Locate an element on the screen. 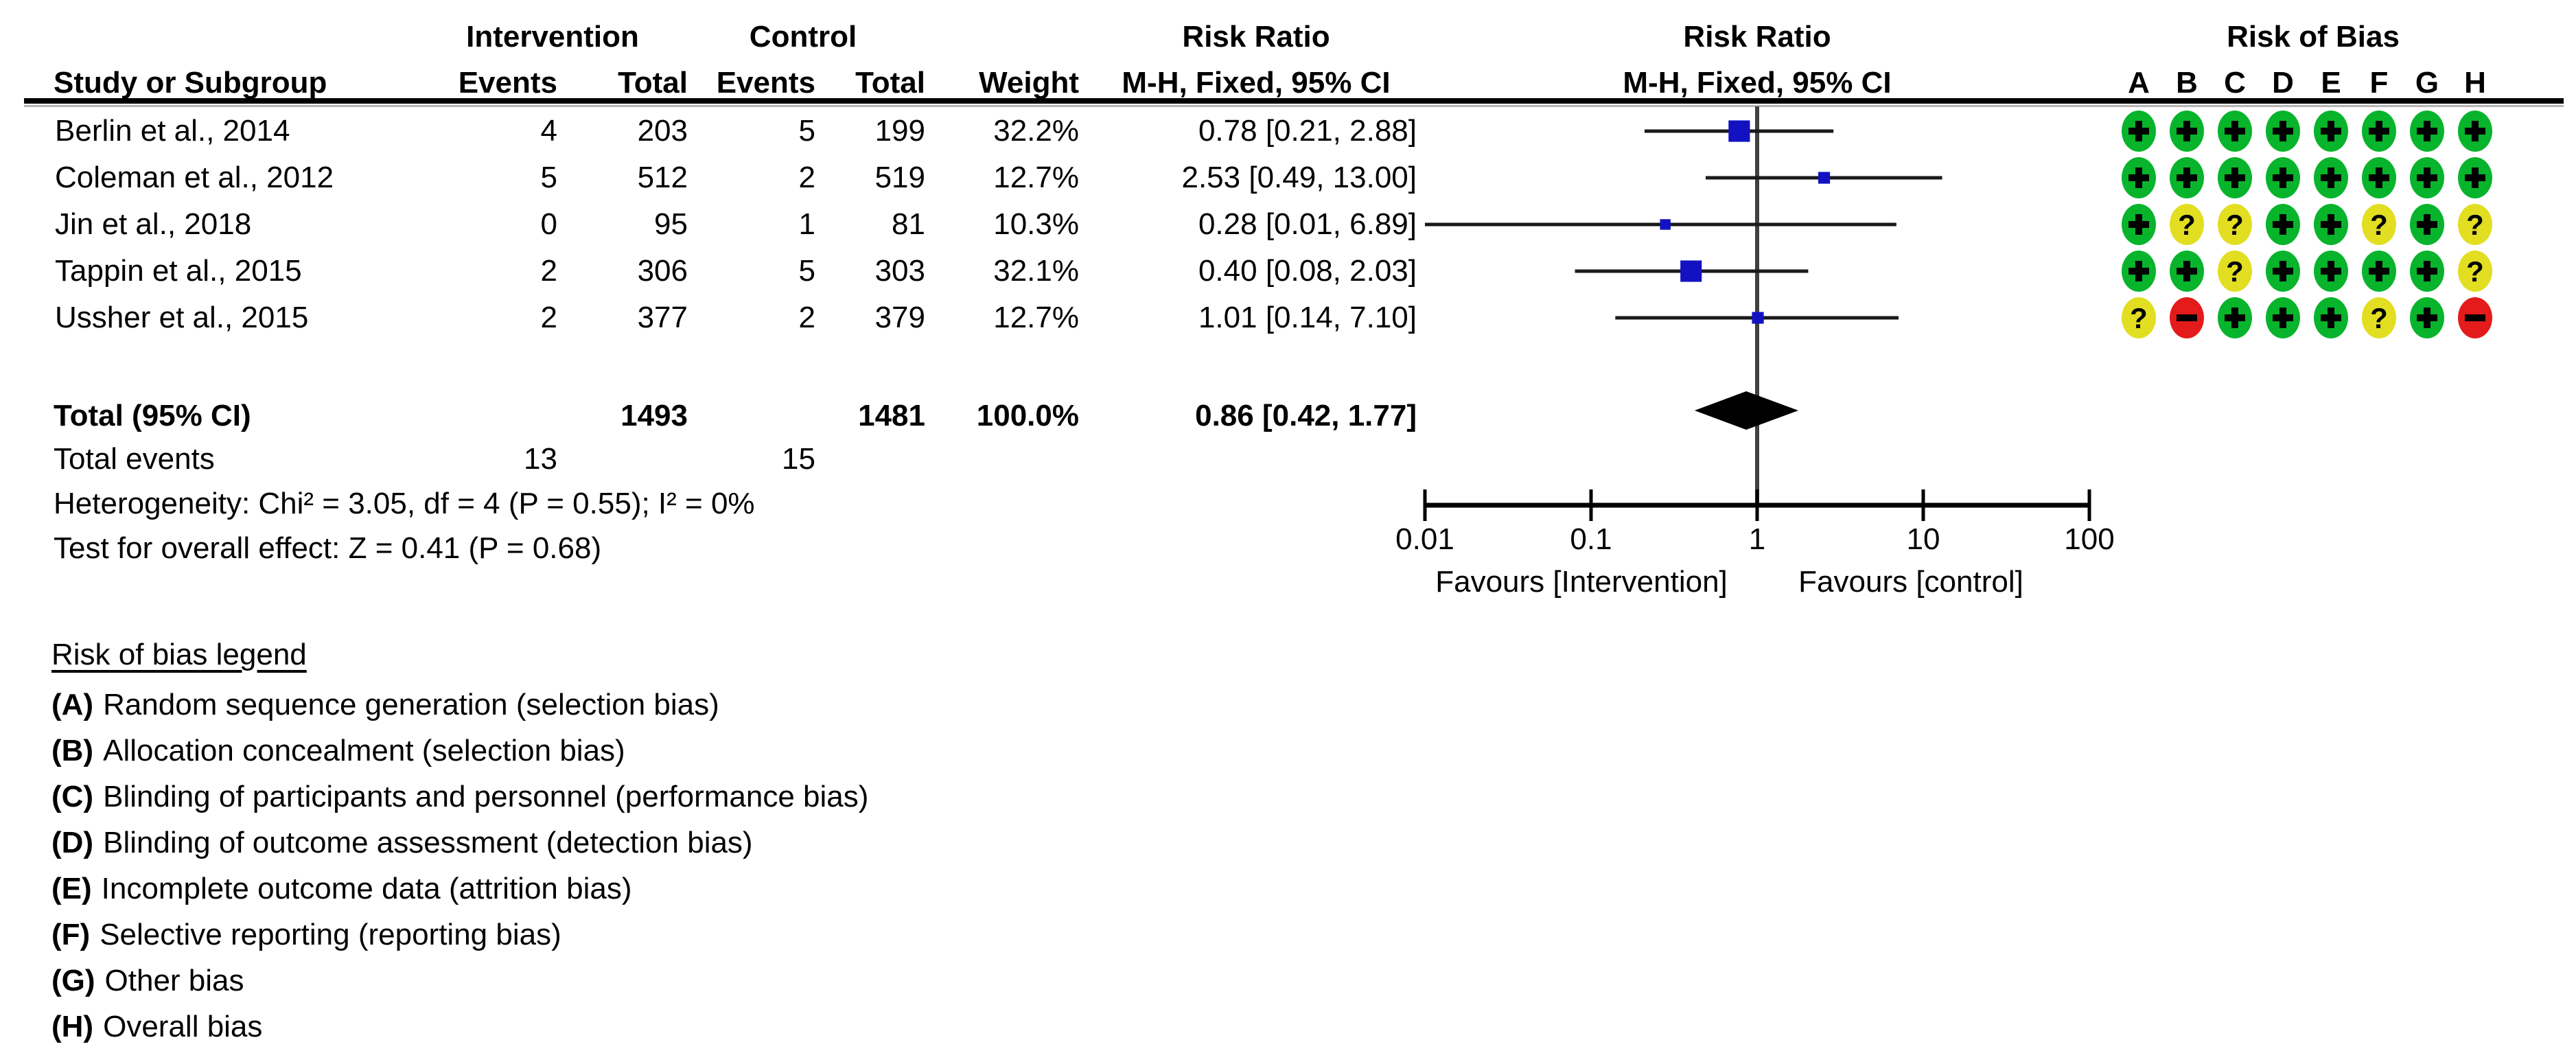 This screenshot has height=1064, width=2576. study-cell-rr_text: 0.40 [0.08, 2.03] is located at coordinates (1307, 271).